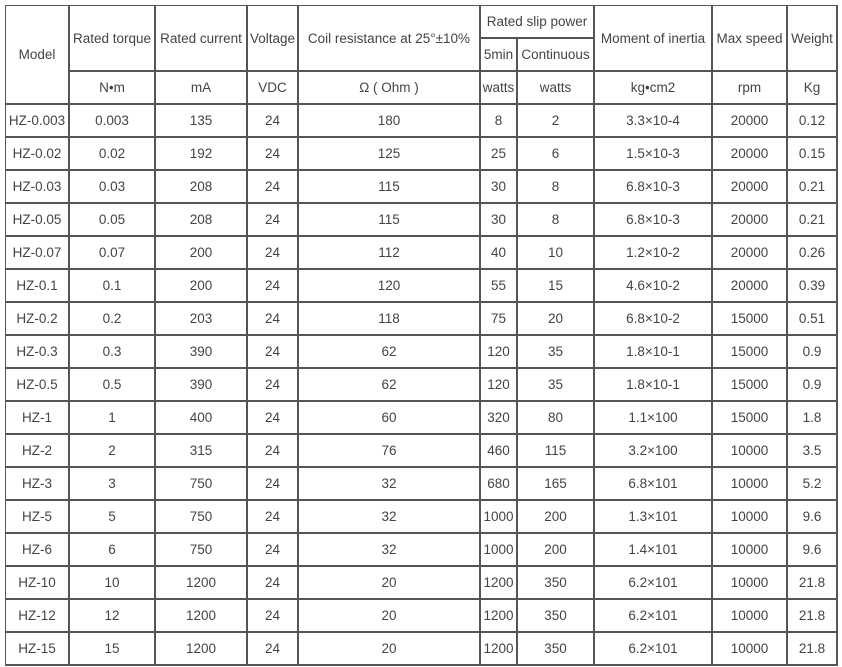 This screenshot has height=667, width=842. I want to click on cell-current: 192, so click(202, 154).